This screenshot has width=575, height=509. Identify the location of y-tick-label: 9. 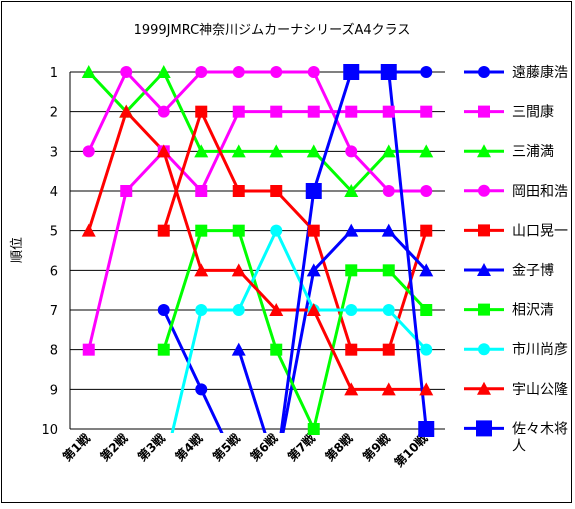
(54, 390).